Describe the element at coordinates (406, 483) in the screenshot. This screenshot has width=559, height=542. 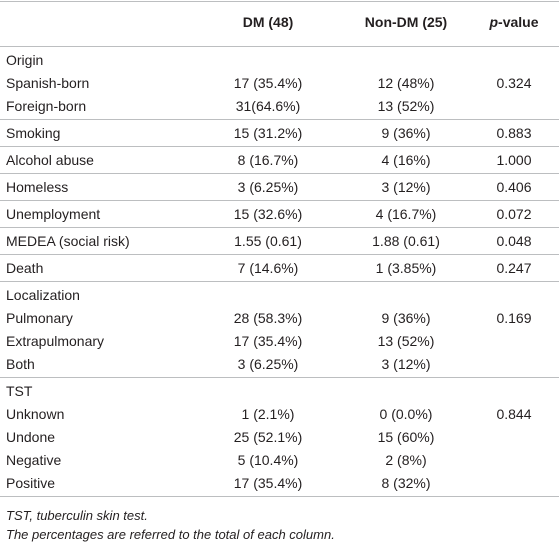
I see `table-cell: 8 (32%)` at that location.